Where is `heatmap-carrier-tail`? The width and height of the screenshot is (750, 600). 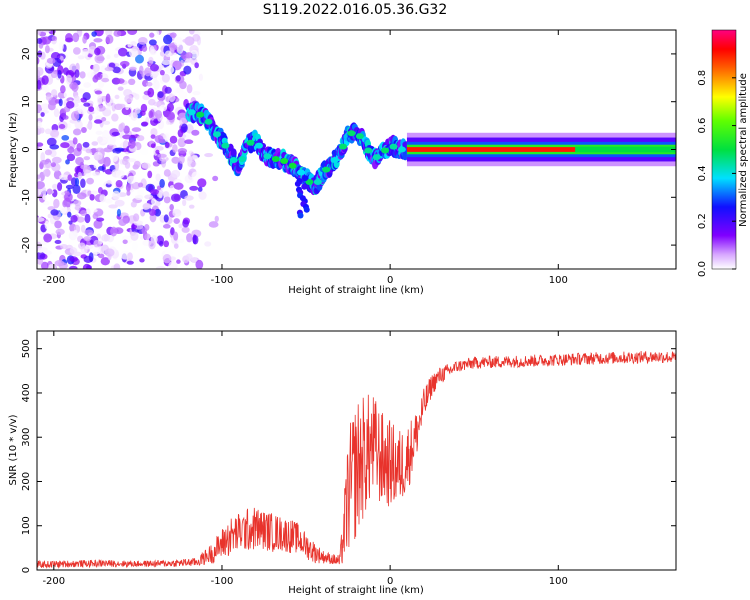 heatmap-carrier-tail is located at coordinates (625, 149).